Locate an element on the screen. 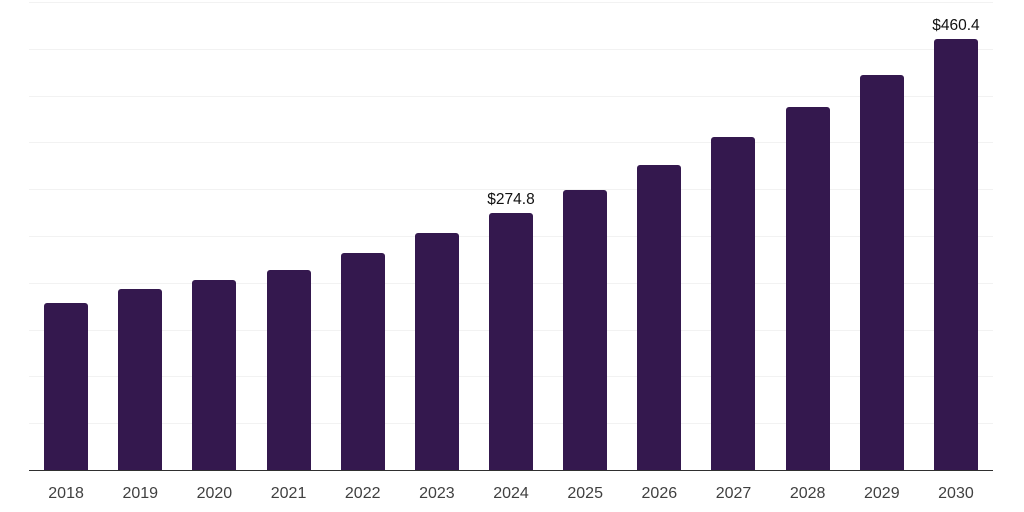  x-tick-label-2029: 2029 is located at coordinates (882, 493).